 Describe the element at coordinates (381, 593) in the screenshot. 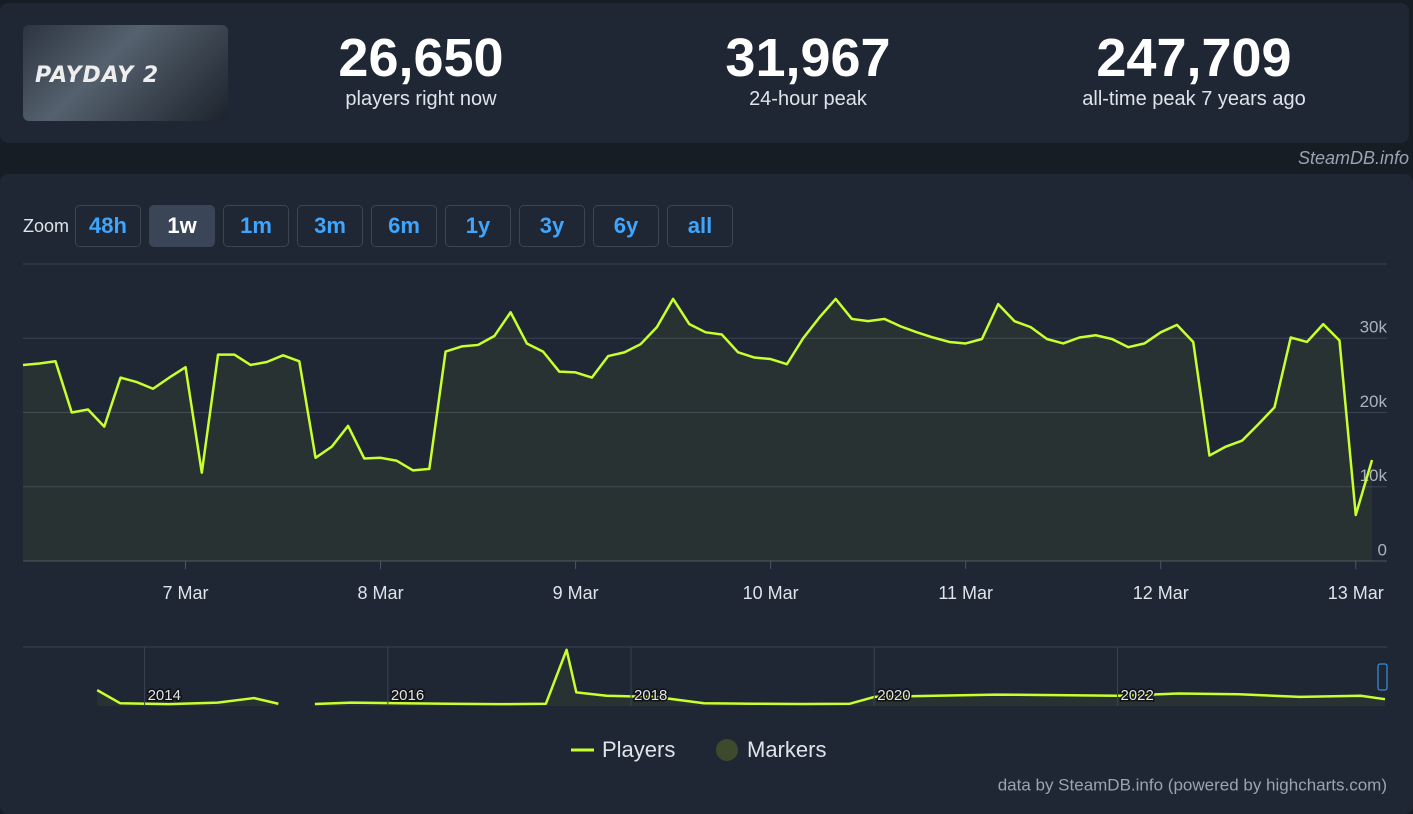

I see `x-tick-label: 8 Mar` at that location.